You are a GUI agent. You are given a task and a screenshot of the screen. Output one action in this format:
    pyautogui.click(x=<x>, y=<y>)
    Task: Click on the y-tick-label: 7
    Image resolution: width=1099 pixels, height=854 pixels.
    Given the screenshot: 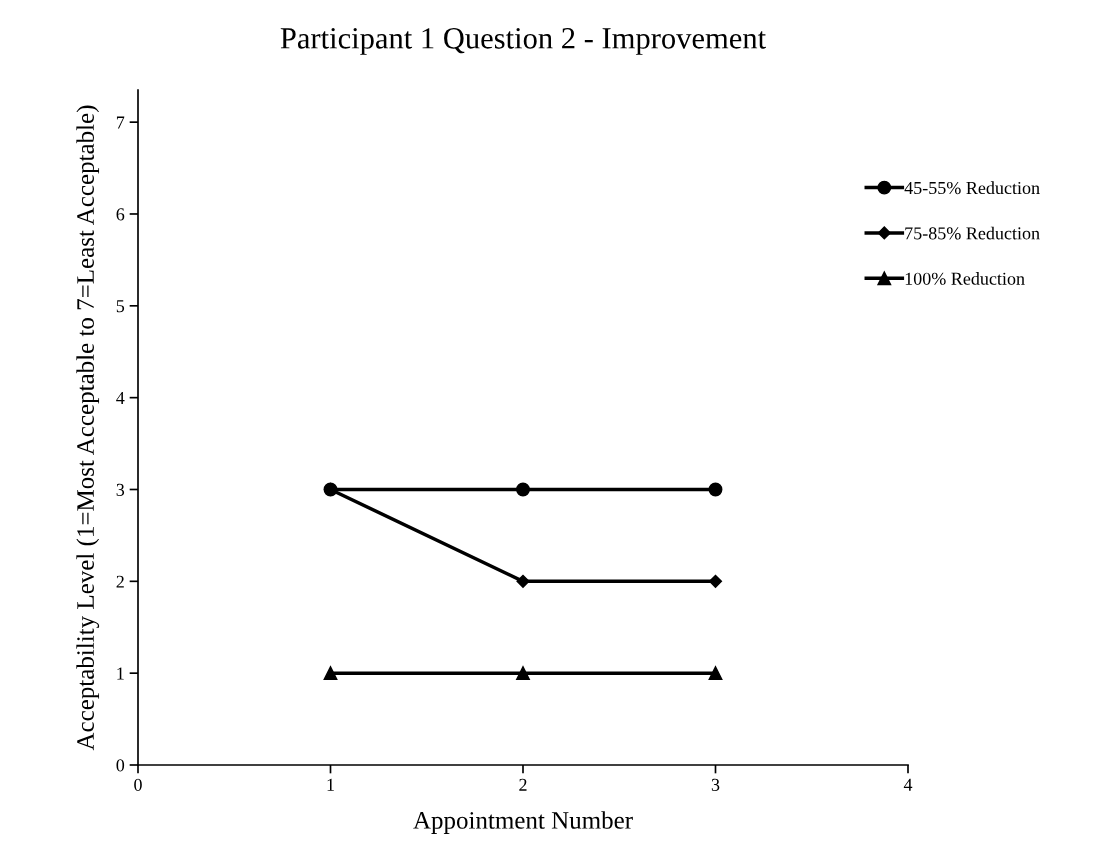 What is the action you would take?
    pyautogui.click(x=120, y=122)
    